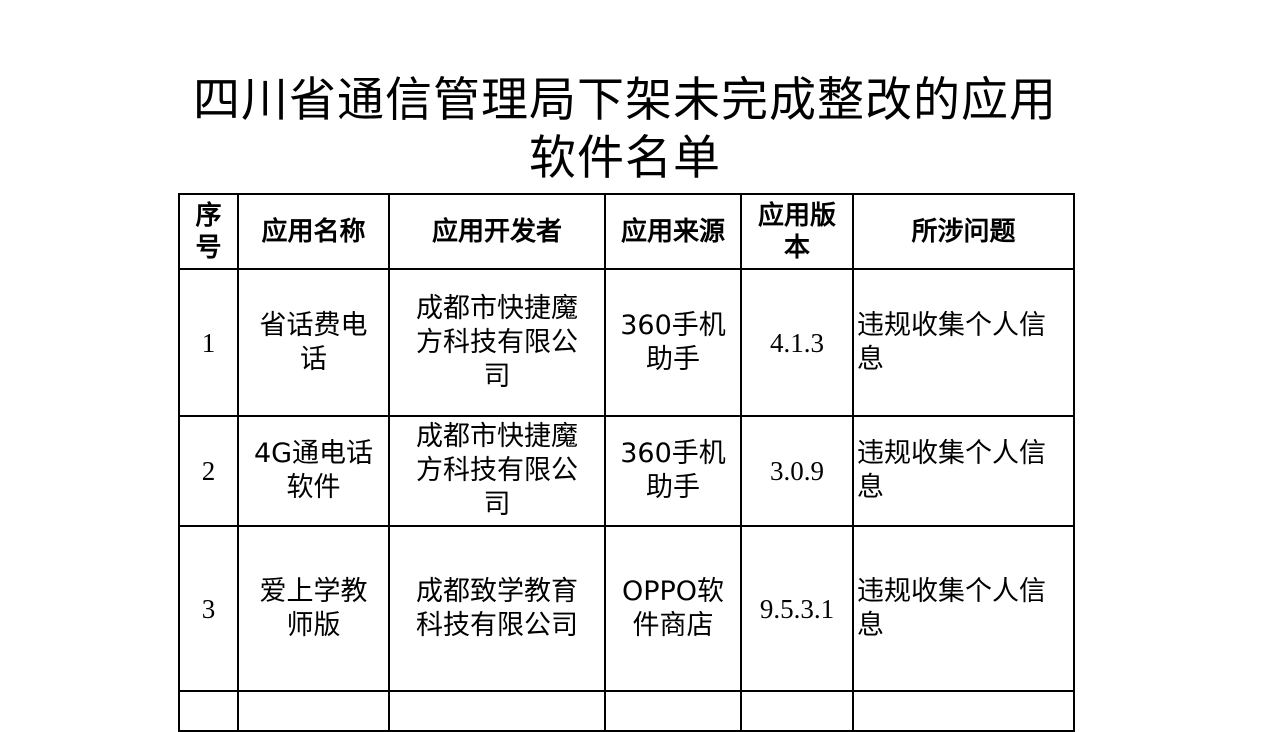 The image size is (1267, 732). What do you see at coordinates (625, 129) in the screenshot?
I see `document-title: 四川省通信管理局下架未完成整改的应用软件名单` at bounding box center [625, 129].